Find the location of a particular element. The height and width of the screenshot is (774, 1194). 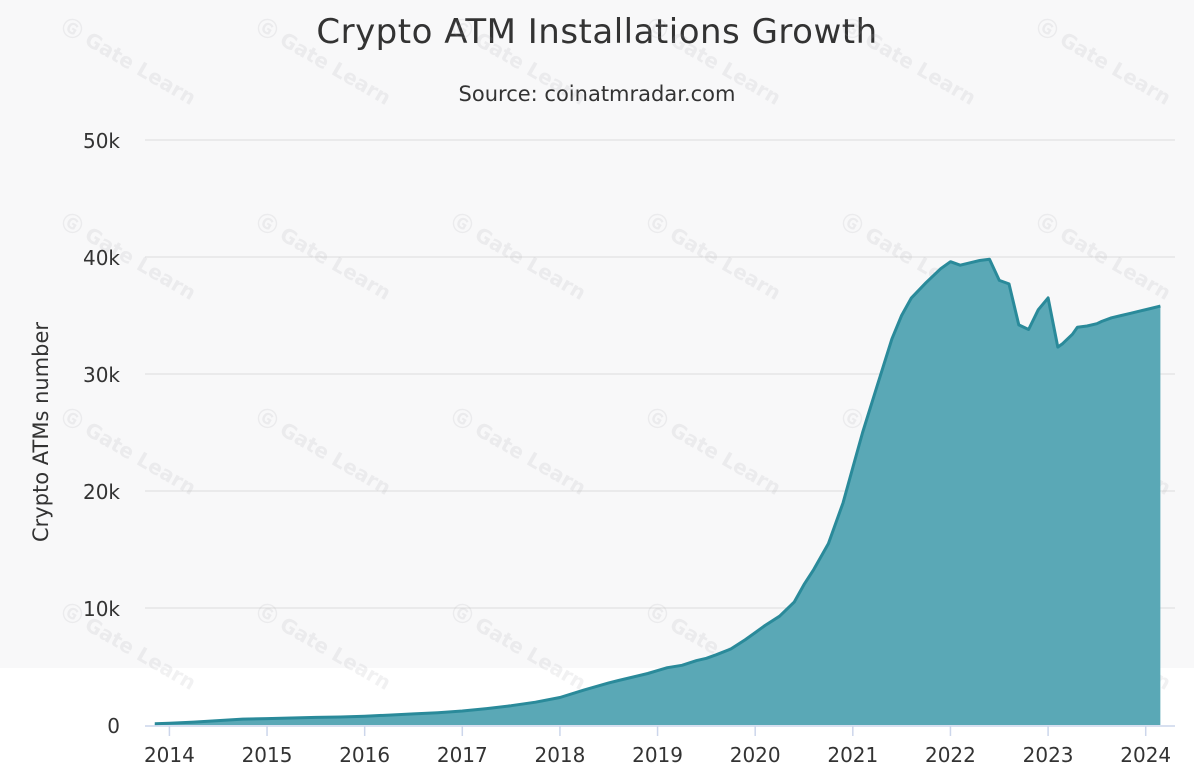

x-tick-label: 2020 is located at coordinates (755, 755).